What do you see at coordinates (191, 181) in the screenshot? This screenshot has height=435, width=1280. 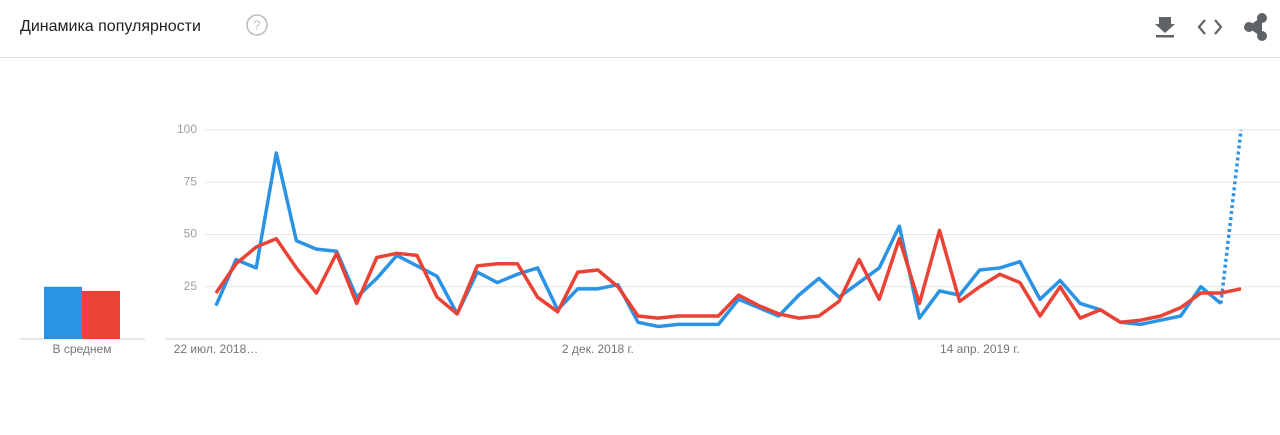 I see `y-tick-label: 75` at bounding box center [191, 181].